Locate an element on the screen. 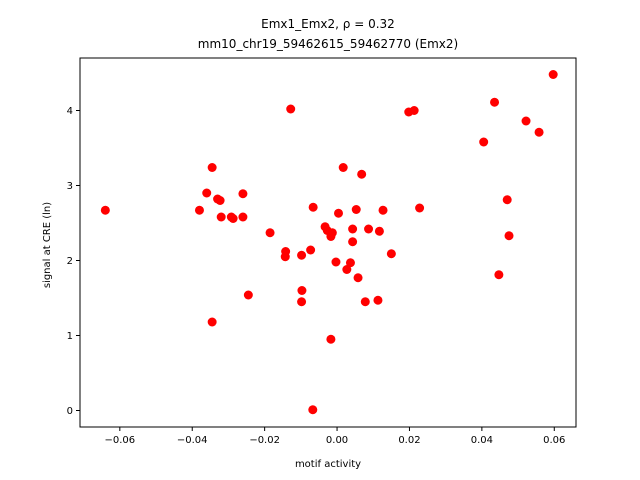  x-tick-label: 0.06 is located at coordinates (554, 440).